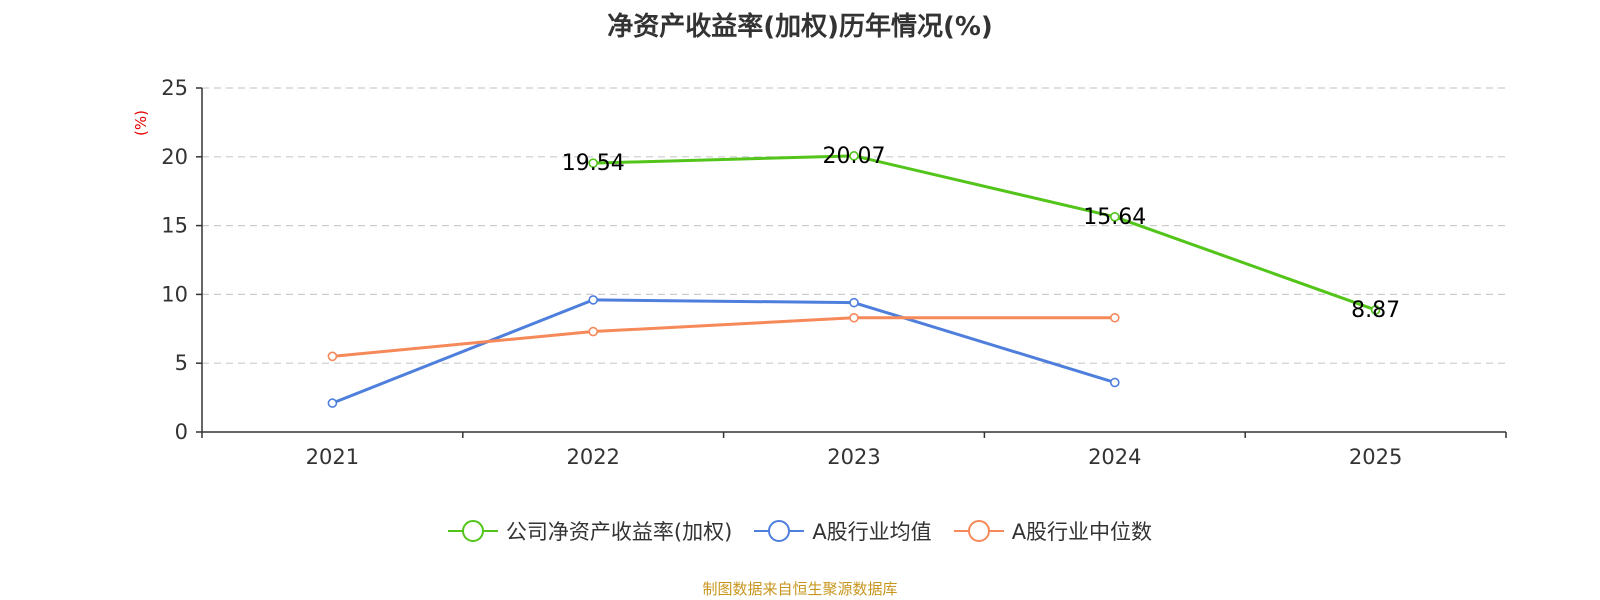 This screenshot has width=1600, height=600. Describe the element at coordinates (174, 88) in the screenshot. I see `y-tick-label: 25` at that location.